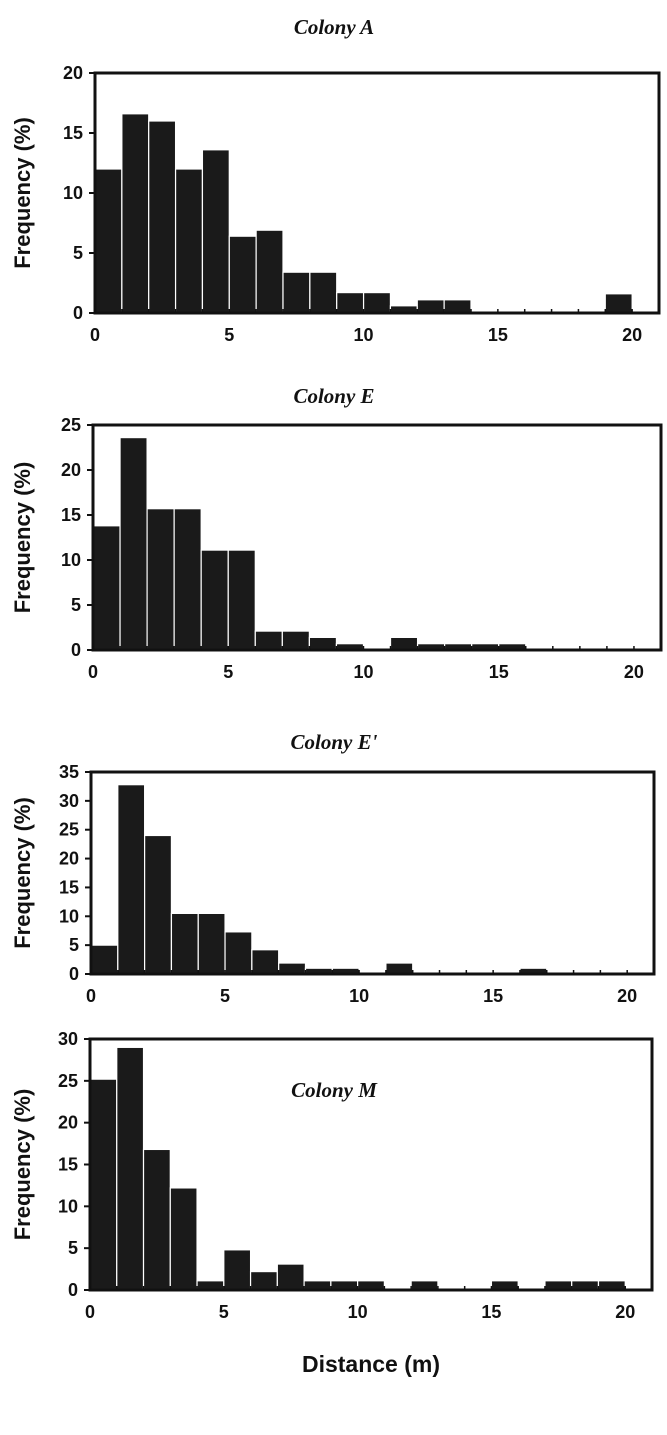  What do you see at coordinates (334, 27) in the screenshot?
I see `panel-title: Colony A` at bounding box center [334, 27].